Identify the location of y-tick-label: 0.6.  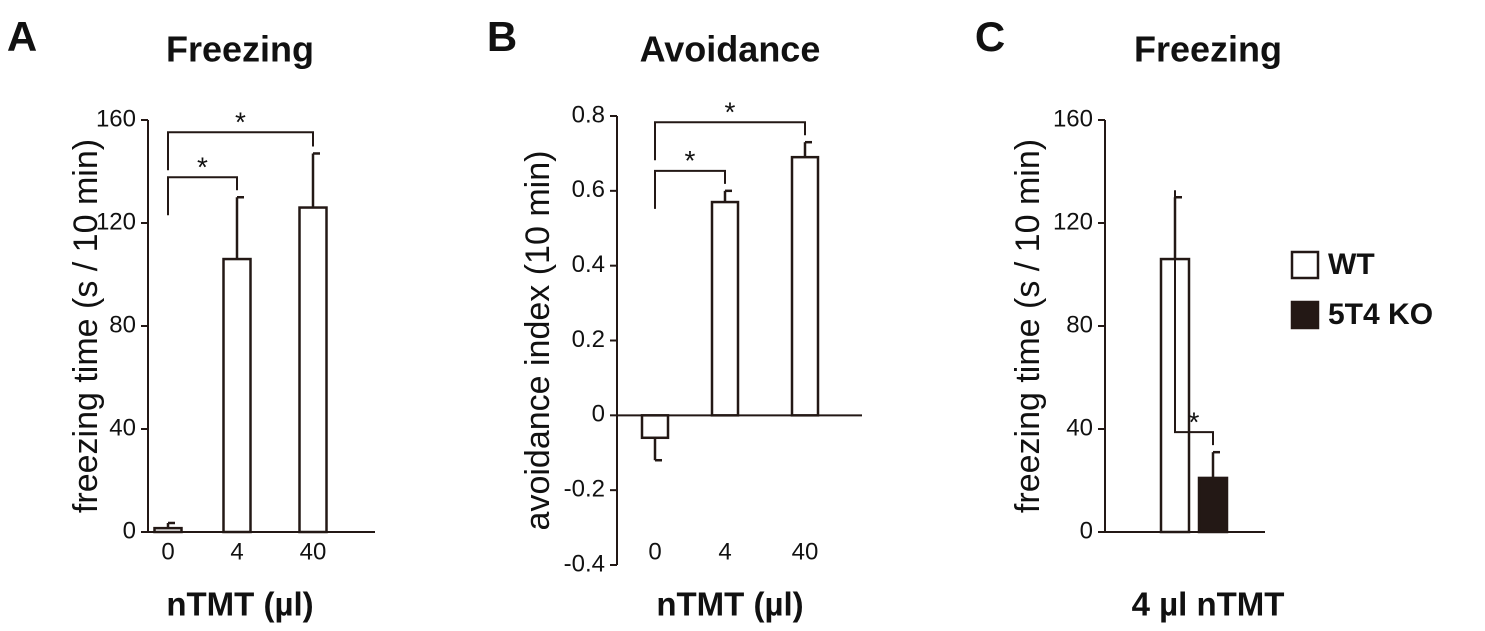
(588, 189).